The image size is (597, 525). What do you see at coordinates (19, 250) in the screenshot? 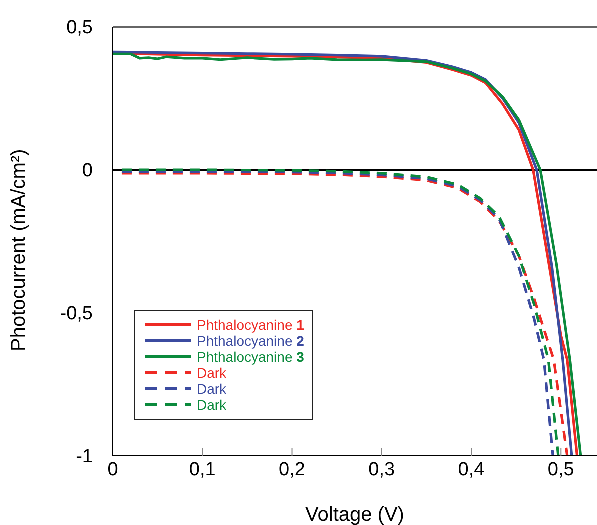
I see `y-axis-title: Photocurrent (mA/cm²)` at bounding box center [19, 250].